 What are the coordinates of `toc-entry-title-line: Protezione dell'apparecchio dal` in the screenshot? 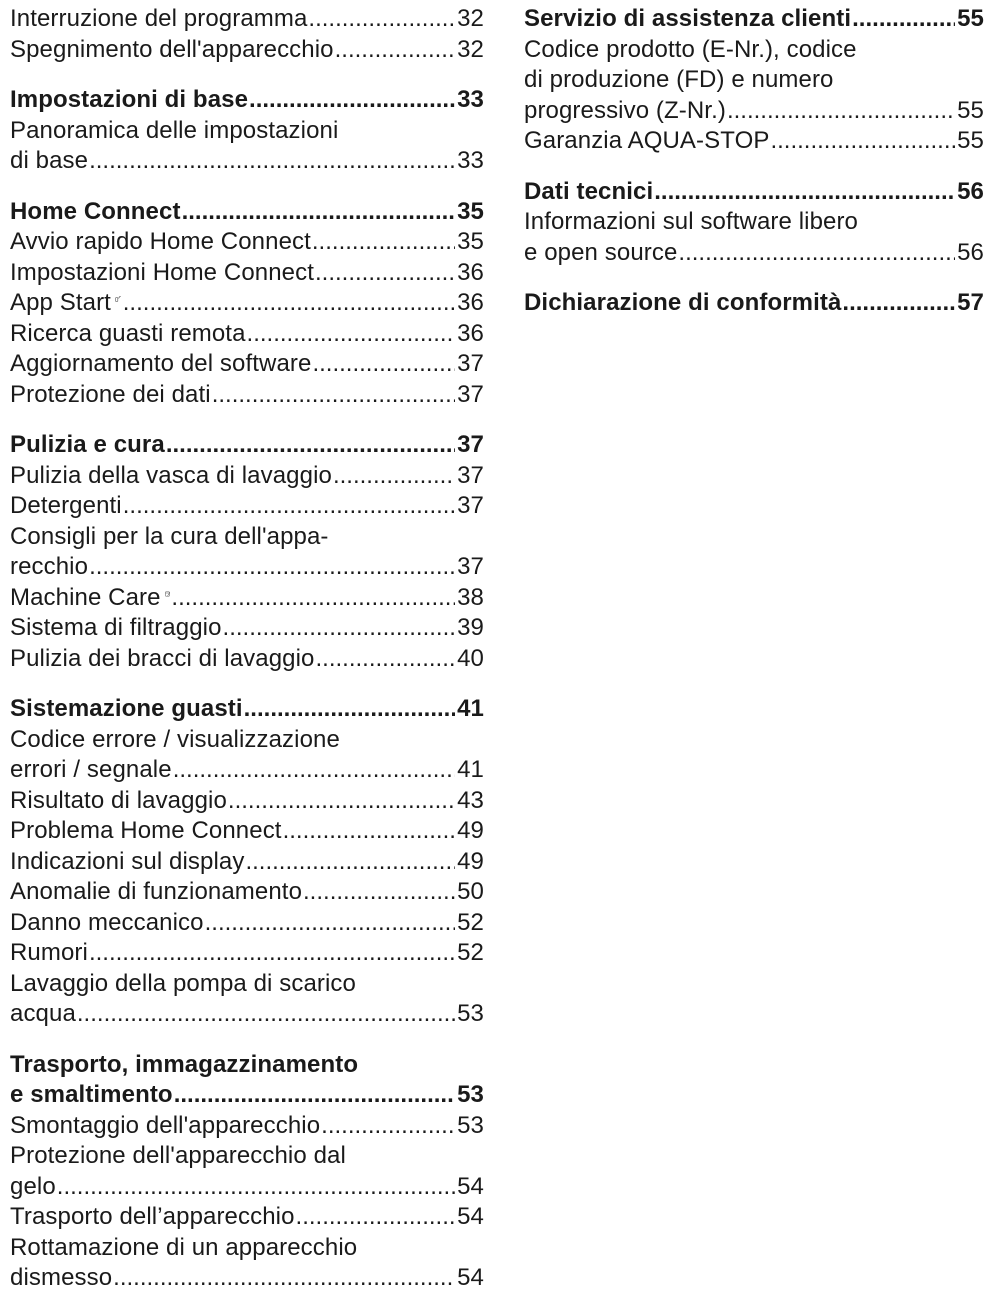 It's located at (178, 1155).